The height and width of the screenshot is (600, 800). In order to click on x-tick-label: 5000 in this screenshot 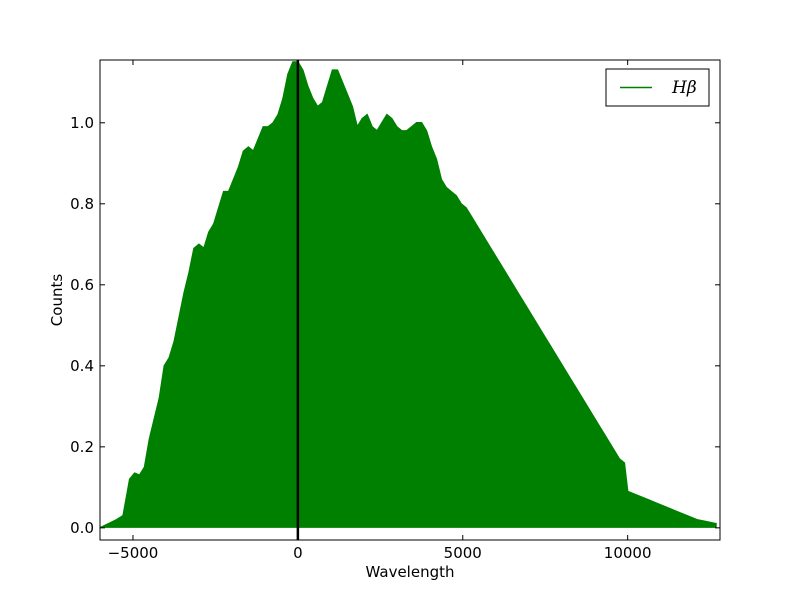, I will do `click(463, 553)`.